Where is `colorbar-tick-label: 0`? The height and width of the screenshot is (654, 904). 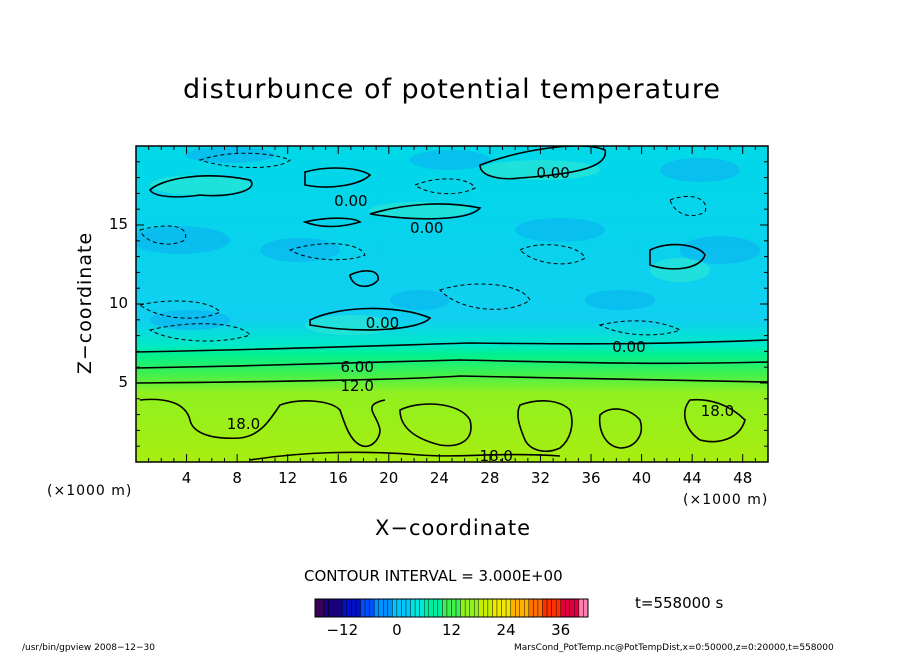
colorbar-tick-label: 0 is located at coordinates (397, 630).